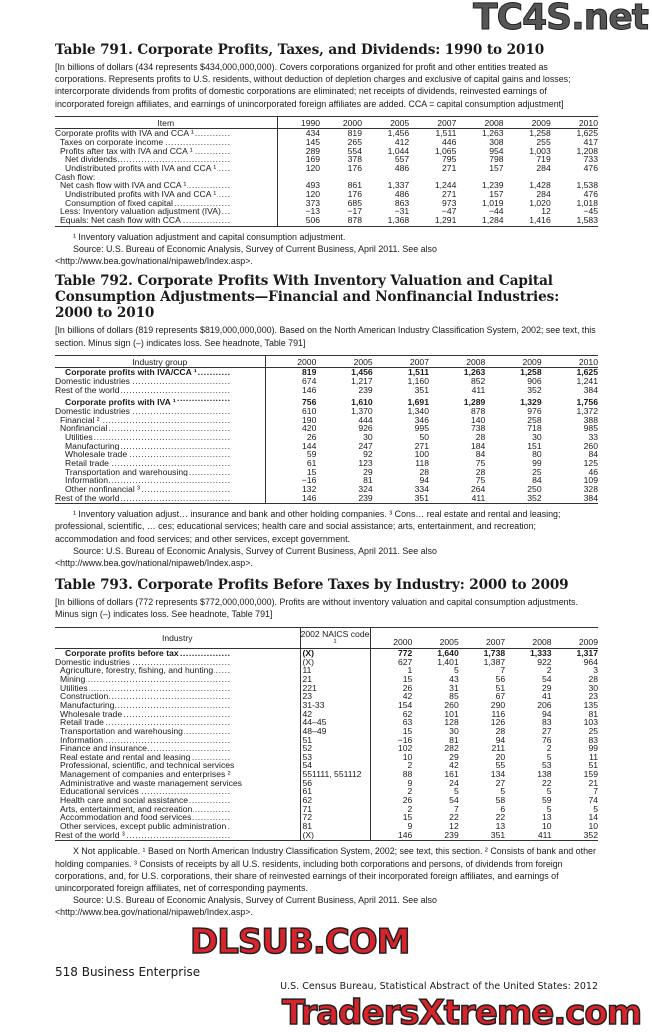 Image resolution: width=652 pixels, height=1036 pixels. I want to click on column-header: 2010, so click(569, 361).